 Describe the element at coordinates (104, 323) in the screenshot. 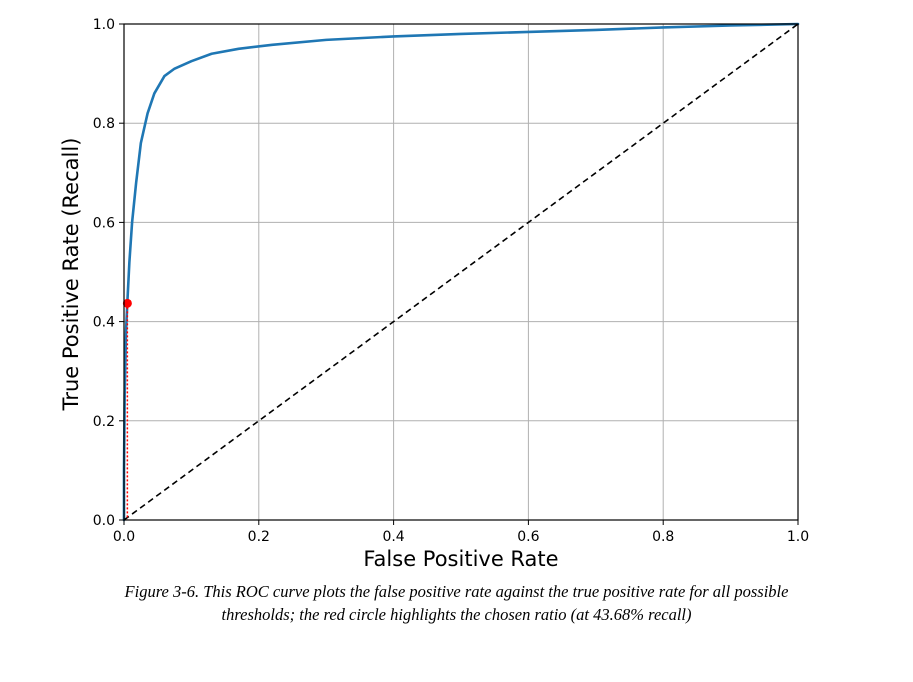

I see `y-tick-label: 0.4` at that location.